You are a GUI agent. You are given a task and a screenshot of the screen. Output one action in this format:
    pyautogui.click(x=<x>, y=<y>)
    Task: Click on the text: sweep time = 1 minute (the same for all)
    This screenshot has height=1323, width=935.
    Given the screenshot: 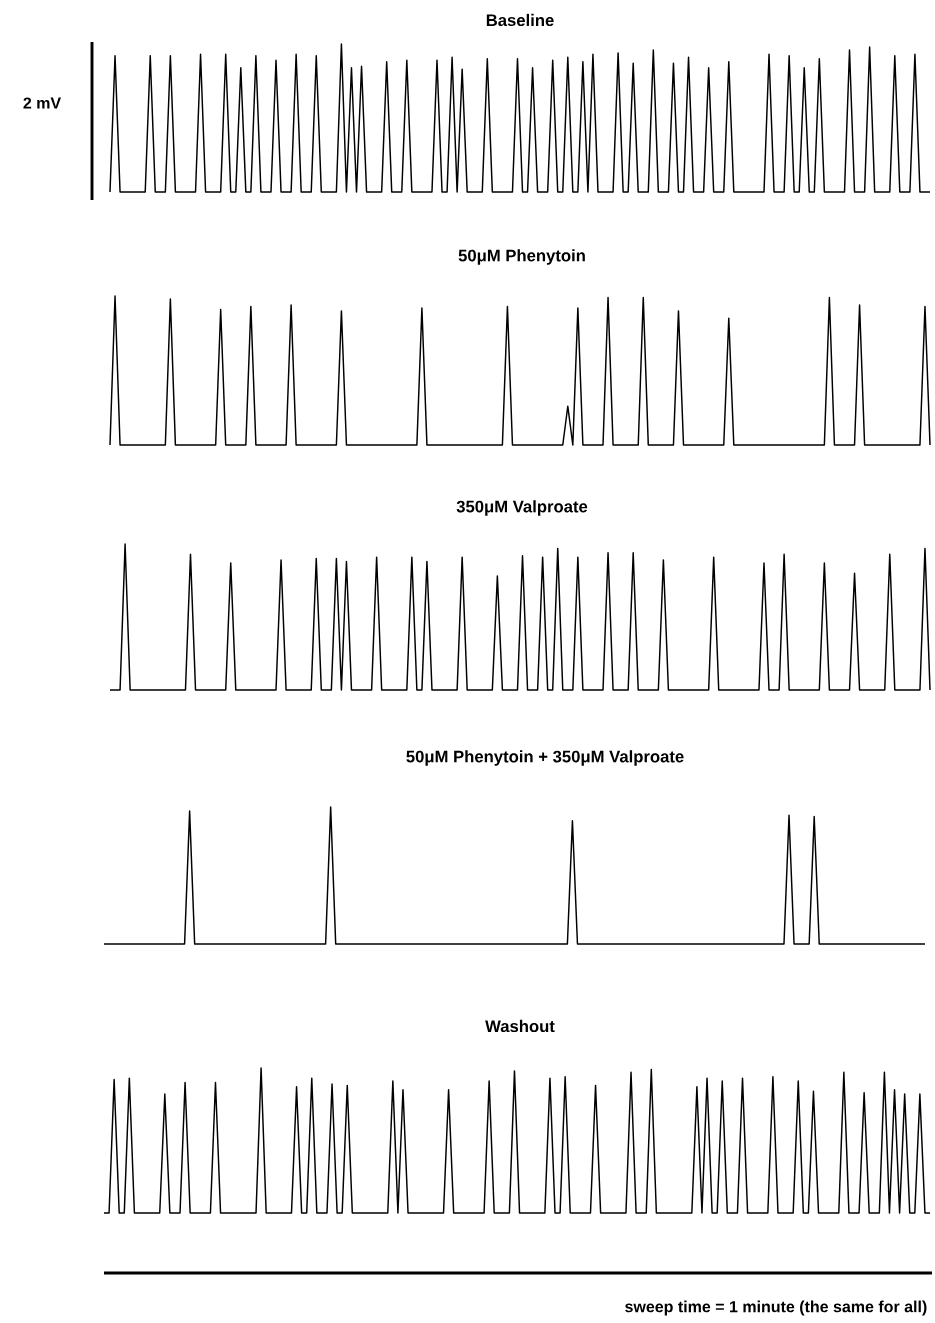 What is the action you would take?
    pyautogui.click(x=776, y=1308)
    